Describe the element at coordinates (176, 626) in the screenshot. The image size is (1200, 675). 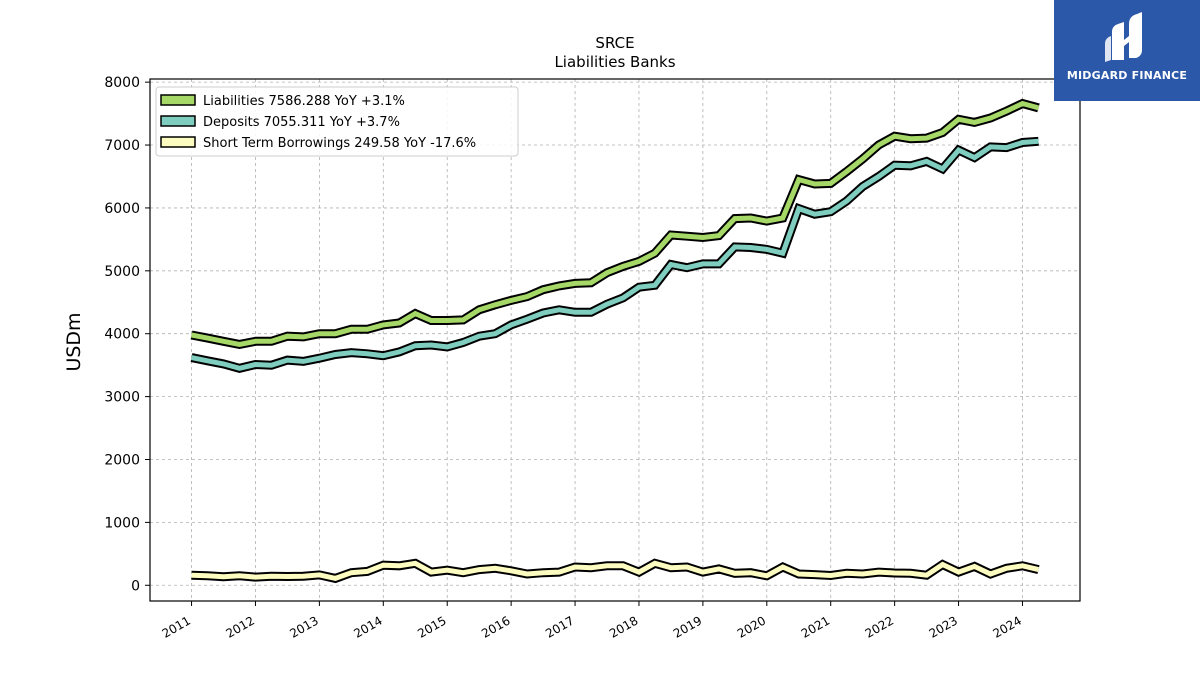
I see `x-tick-label: 2011` at that location.